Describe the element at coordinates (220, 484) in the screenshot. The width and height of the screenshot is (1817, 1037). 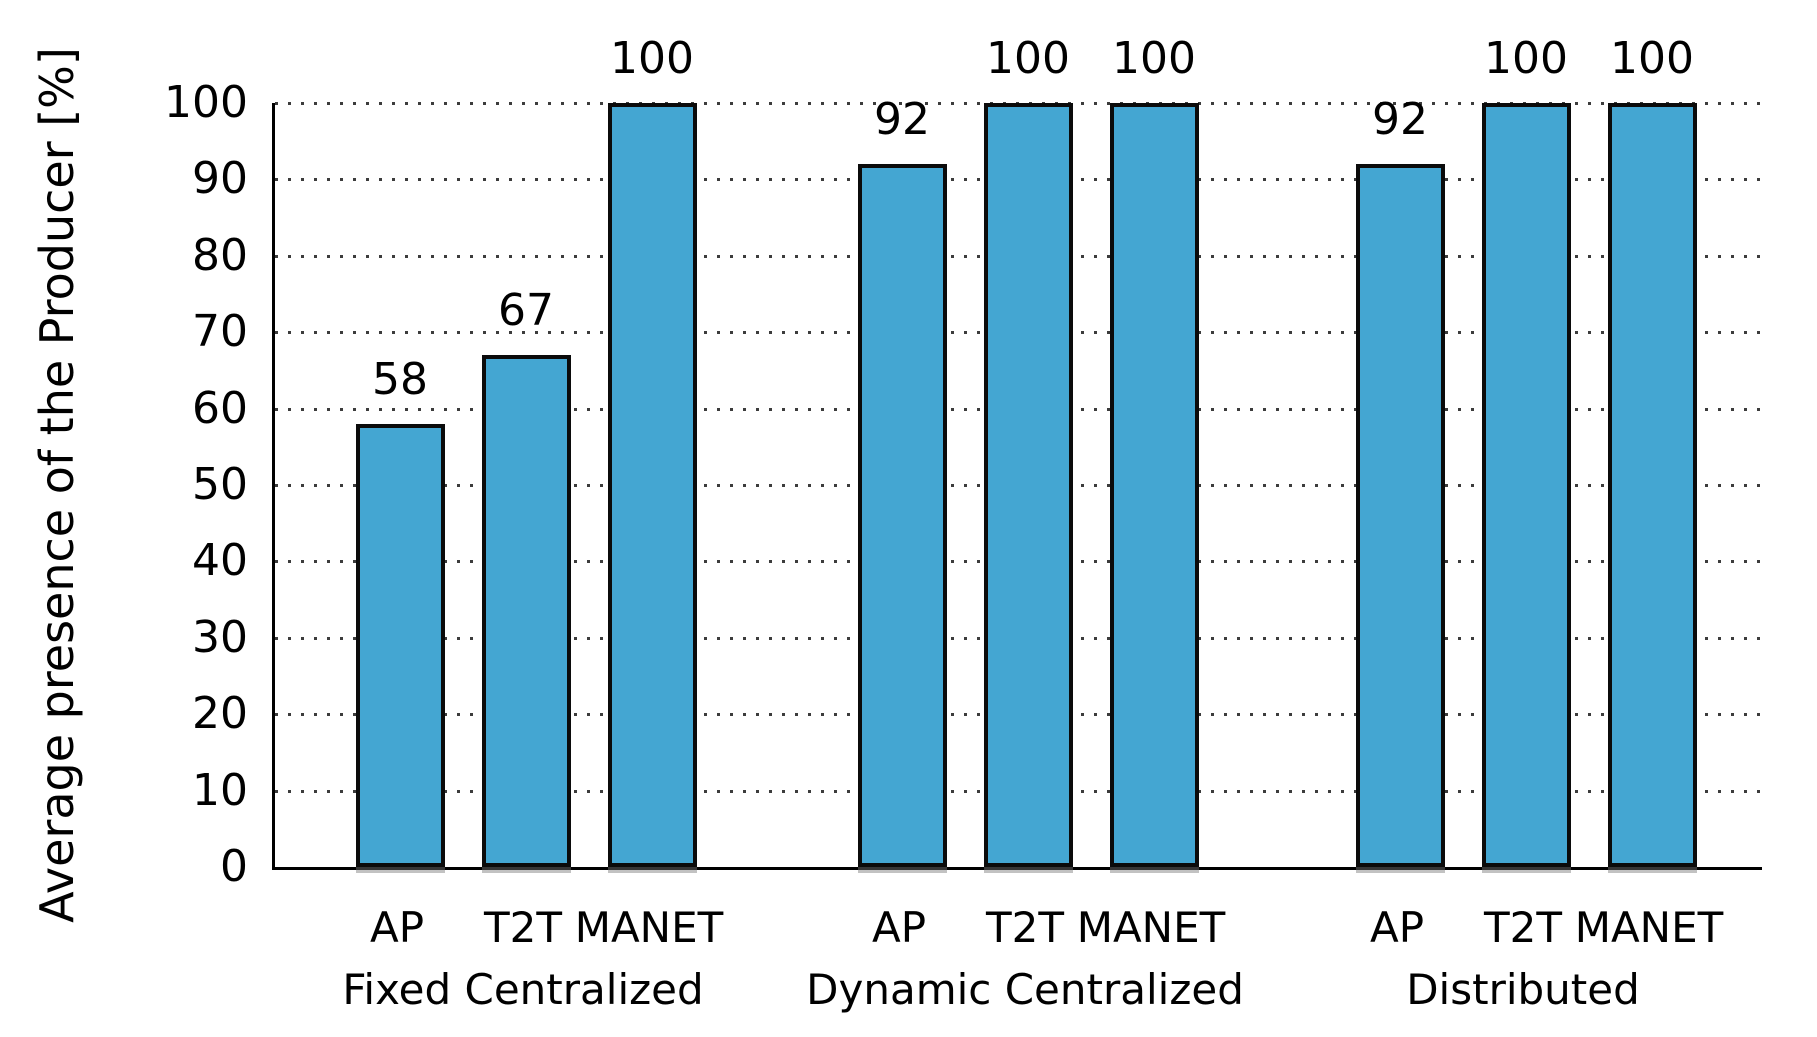
I see `y-tick-label-50: 50` at that location.